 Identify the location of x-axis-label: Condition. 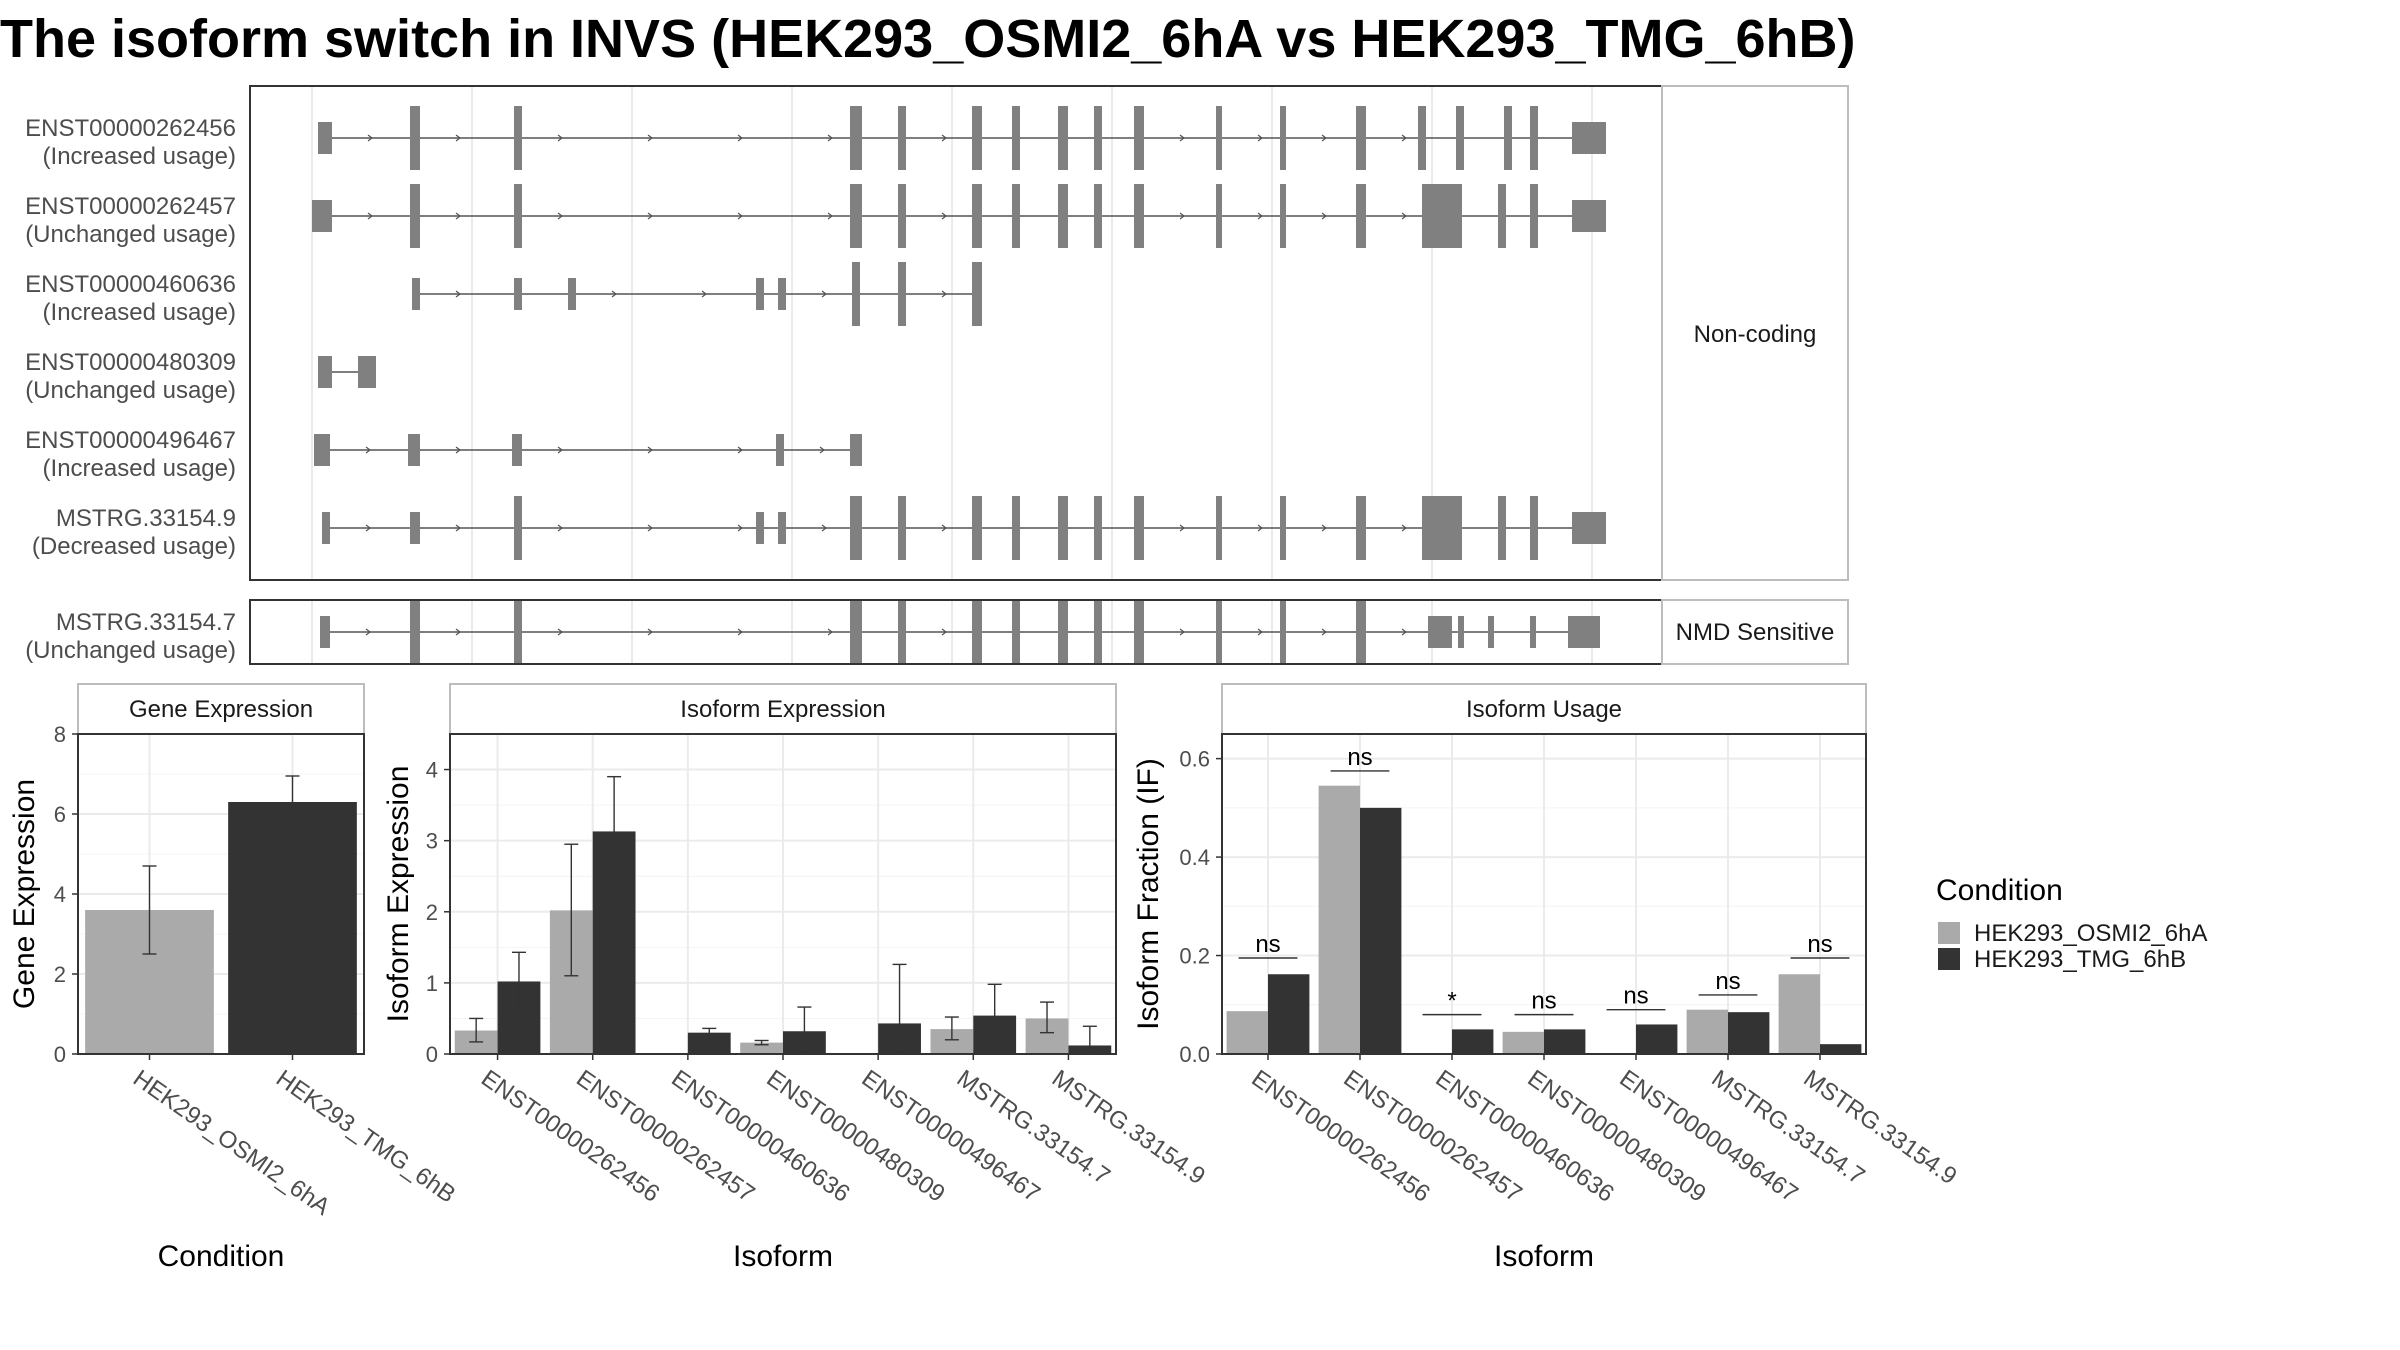
(221, 1256).